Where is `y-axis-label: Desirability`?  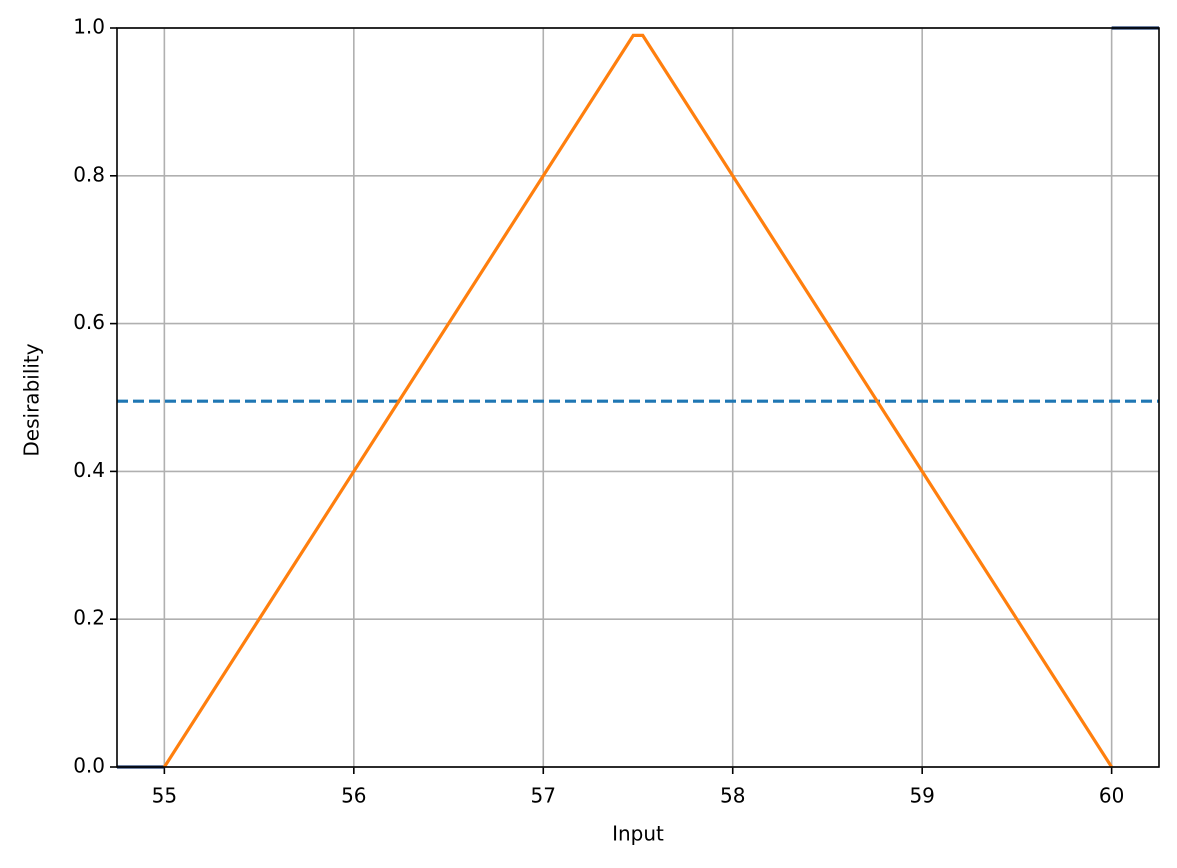
y-axis-label: Desirability is located at coordinates (32, 399).